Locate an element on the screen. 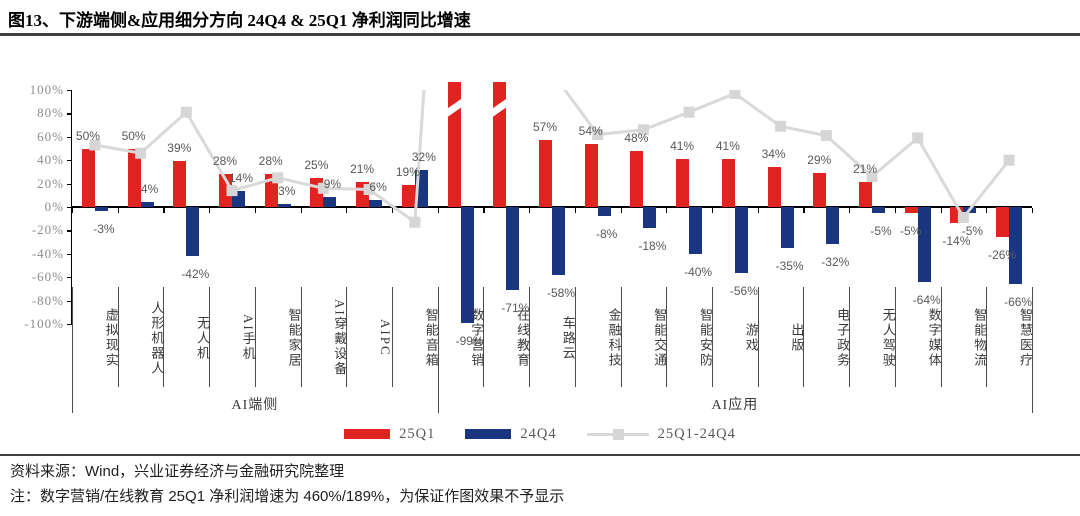 This screenshot has height=516, width=1080. y-axis-label: 80% is located at coordinates (50, 113).